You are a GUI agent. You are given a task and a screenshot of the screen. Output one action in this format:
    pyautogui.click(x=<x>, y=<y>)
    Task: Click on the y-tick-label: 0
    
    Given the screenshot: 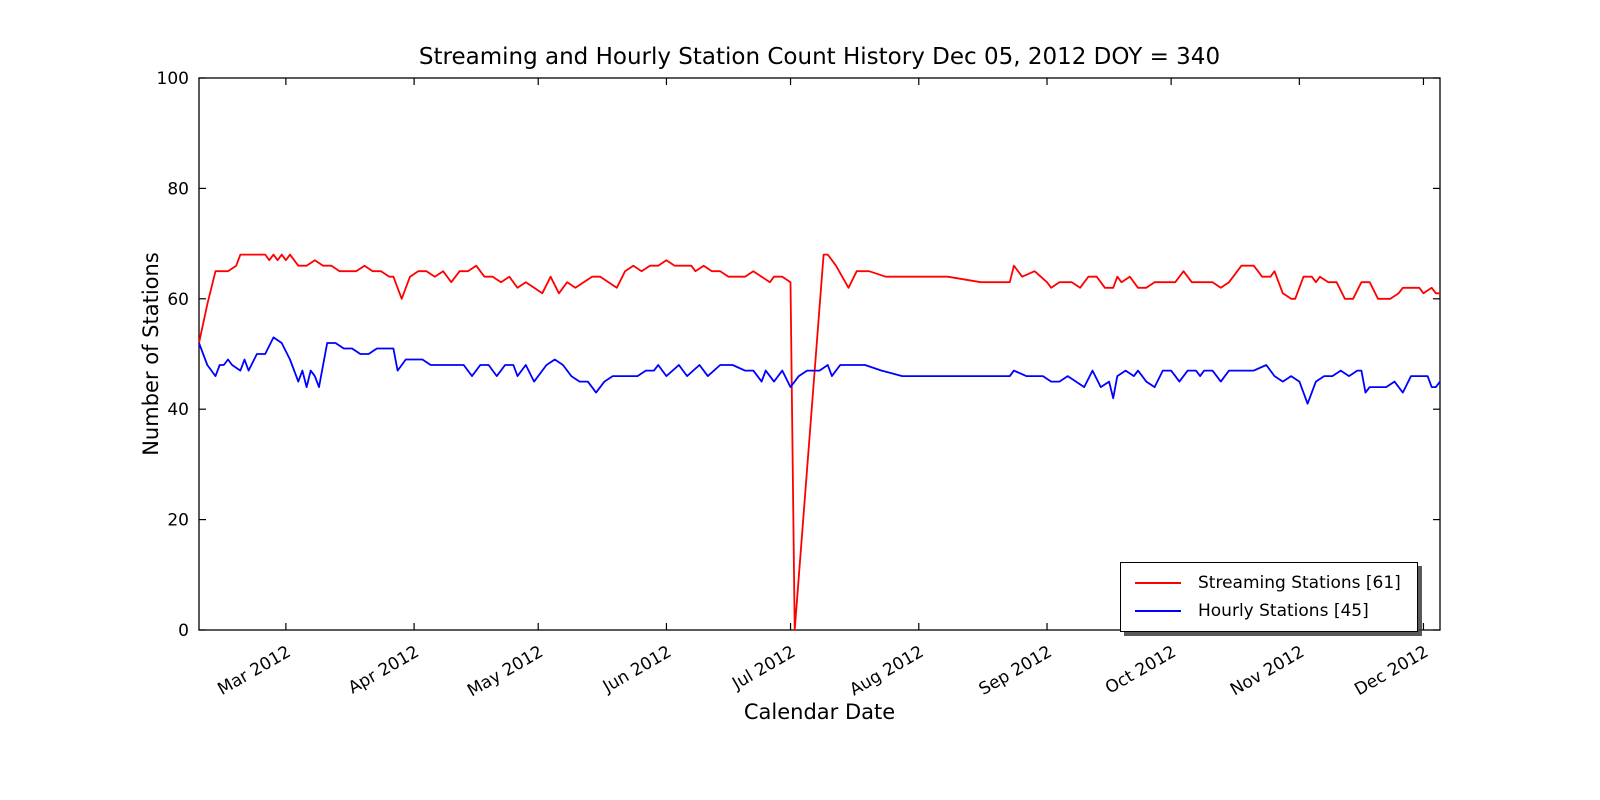 What is the action you would take?
    pyautogui.click(x=183, y=631)
    